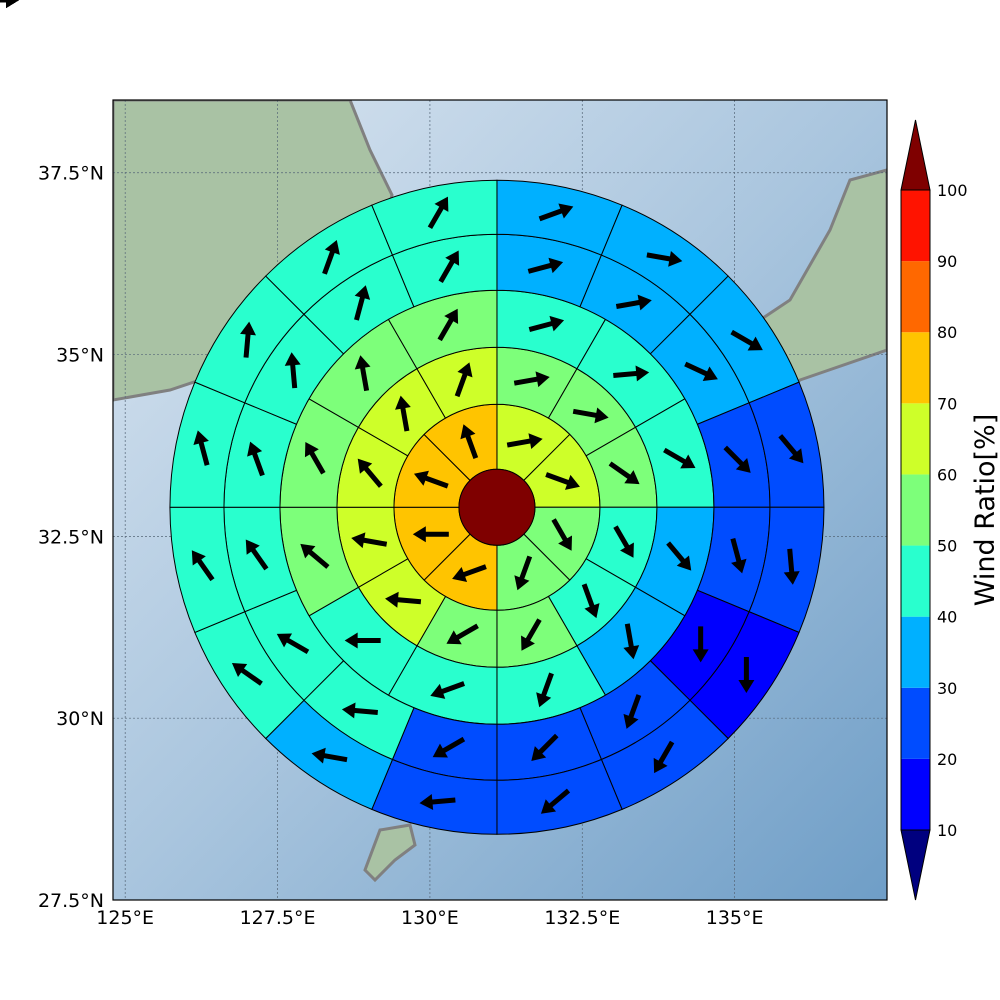  What do you see at coordinates (947, 688) in the screenshot?
I see `colorbar-tick-label: 30` at bounding box center [947, 688].